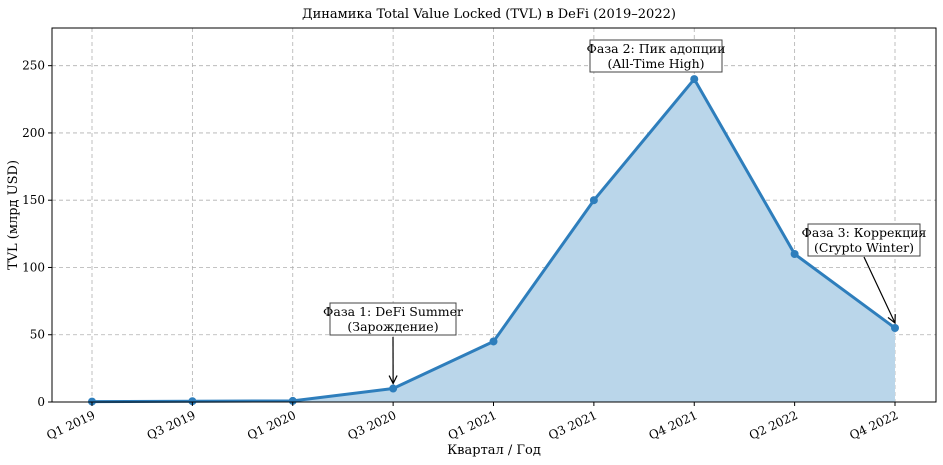 This screenshot has height=465, width=943. What do you see at coordinates (13, 215) in the screenshot?
I see `y-axis-label: TVL (млрд USD)` at bounding box center [13, 215].